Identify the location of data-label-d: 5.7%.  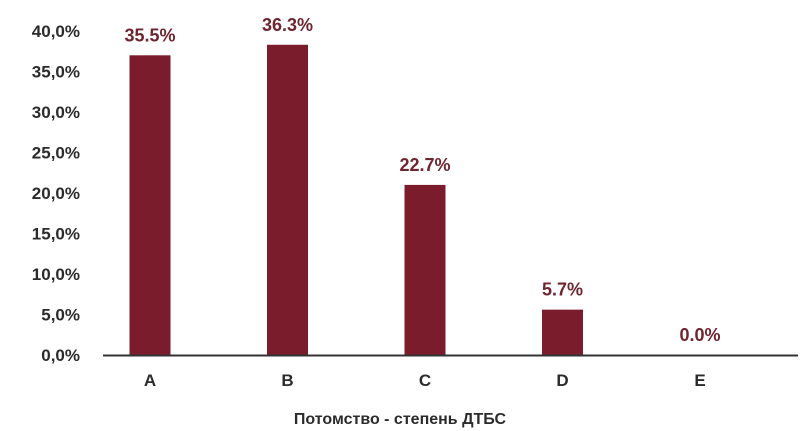
(562, 290).